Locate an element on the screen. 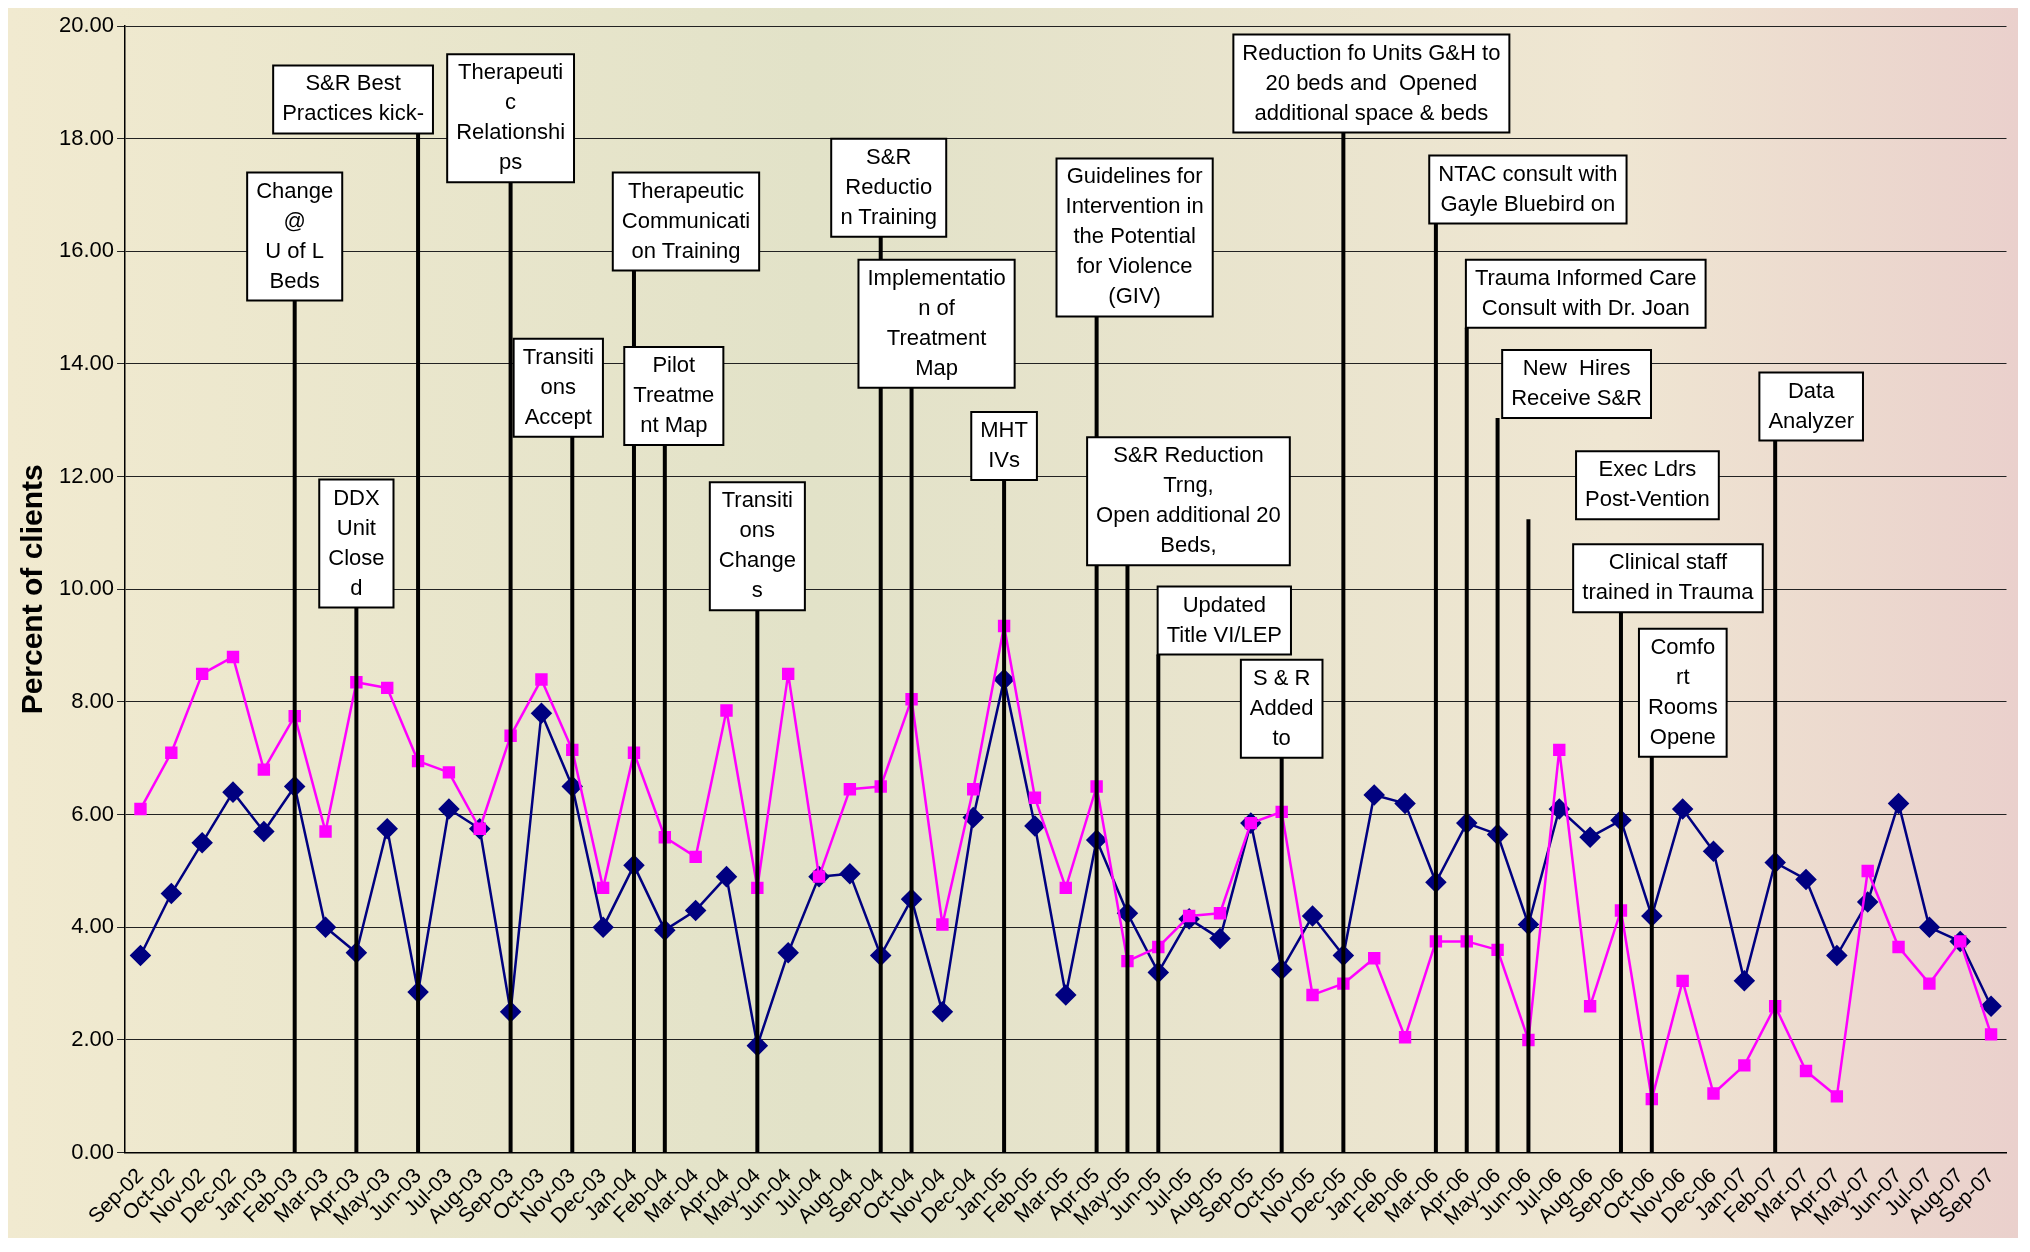 This screenshot has width=2030, height=1252. ref-line-label: MHT IVs is located at coordinates (1004, 444).